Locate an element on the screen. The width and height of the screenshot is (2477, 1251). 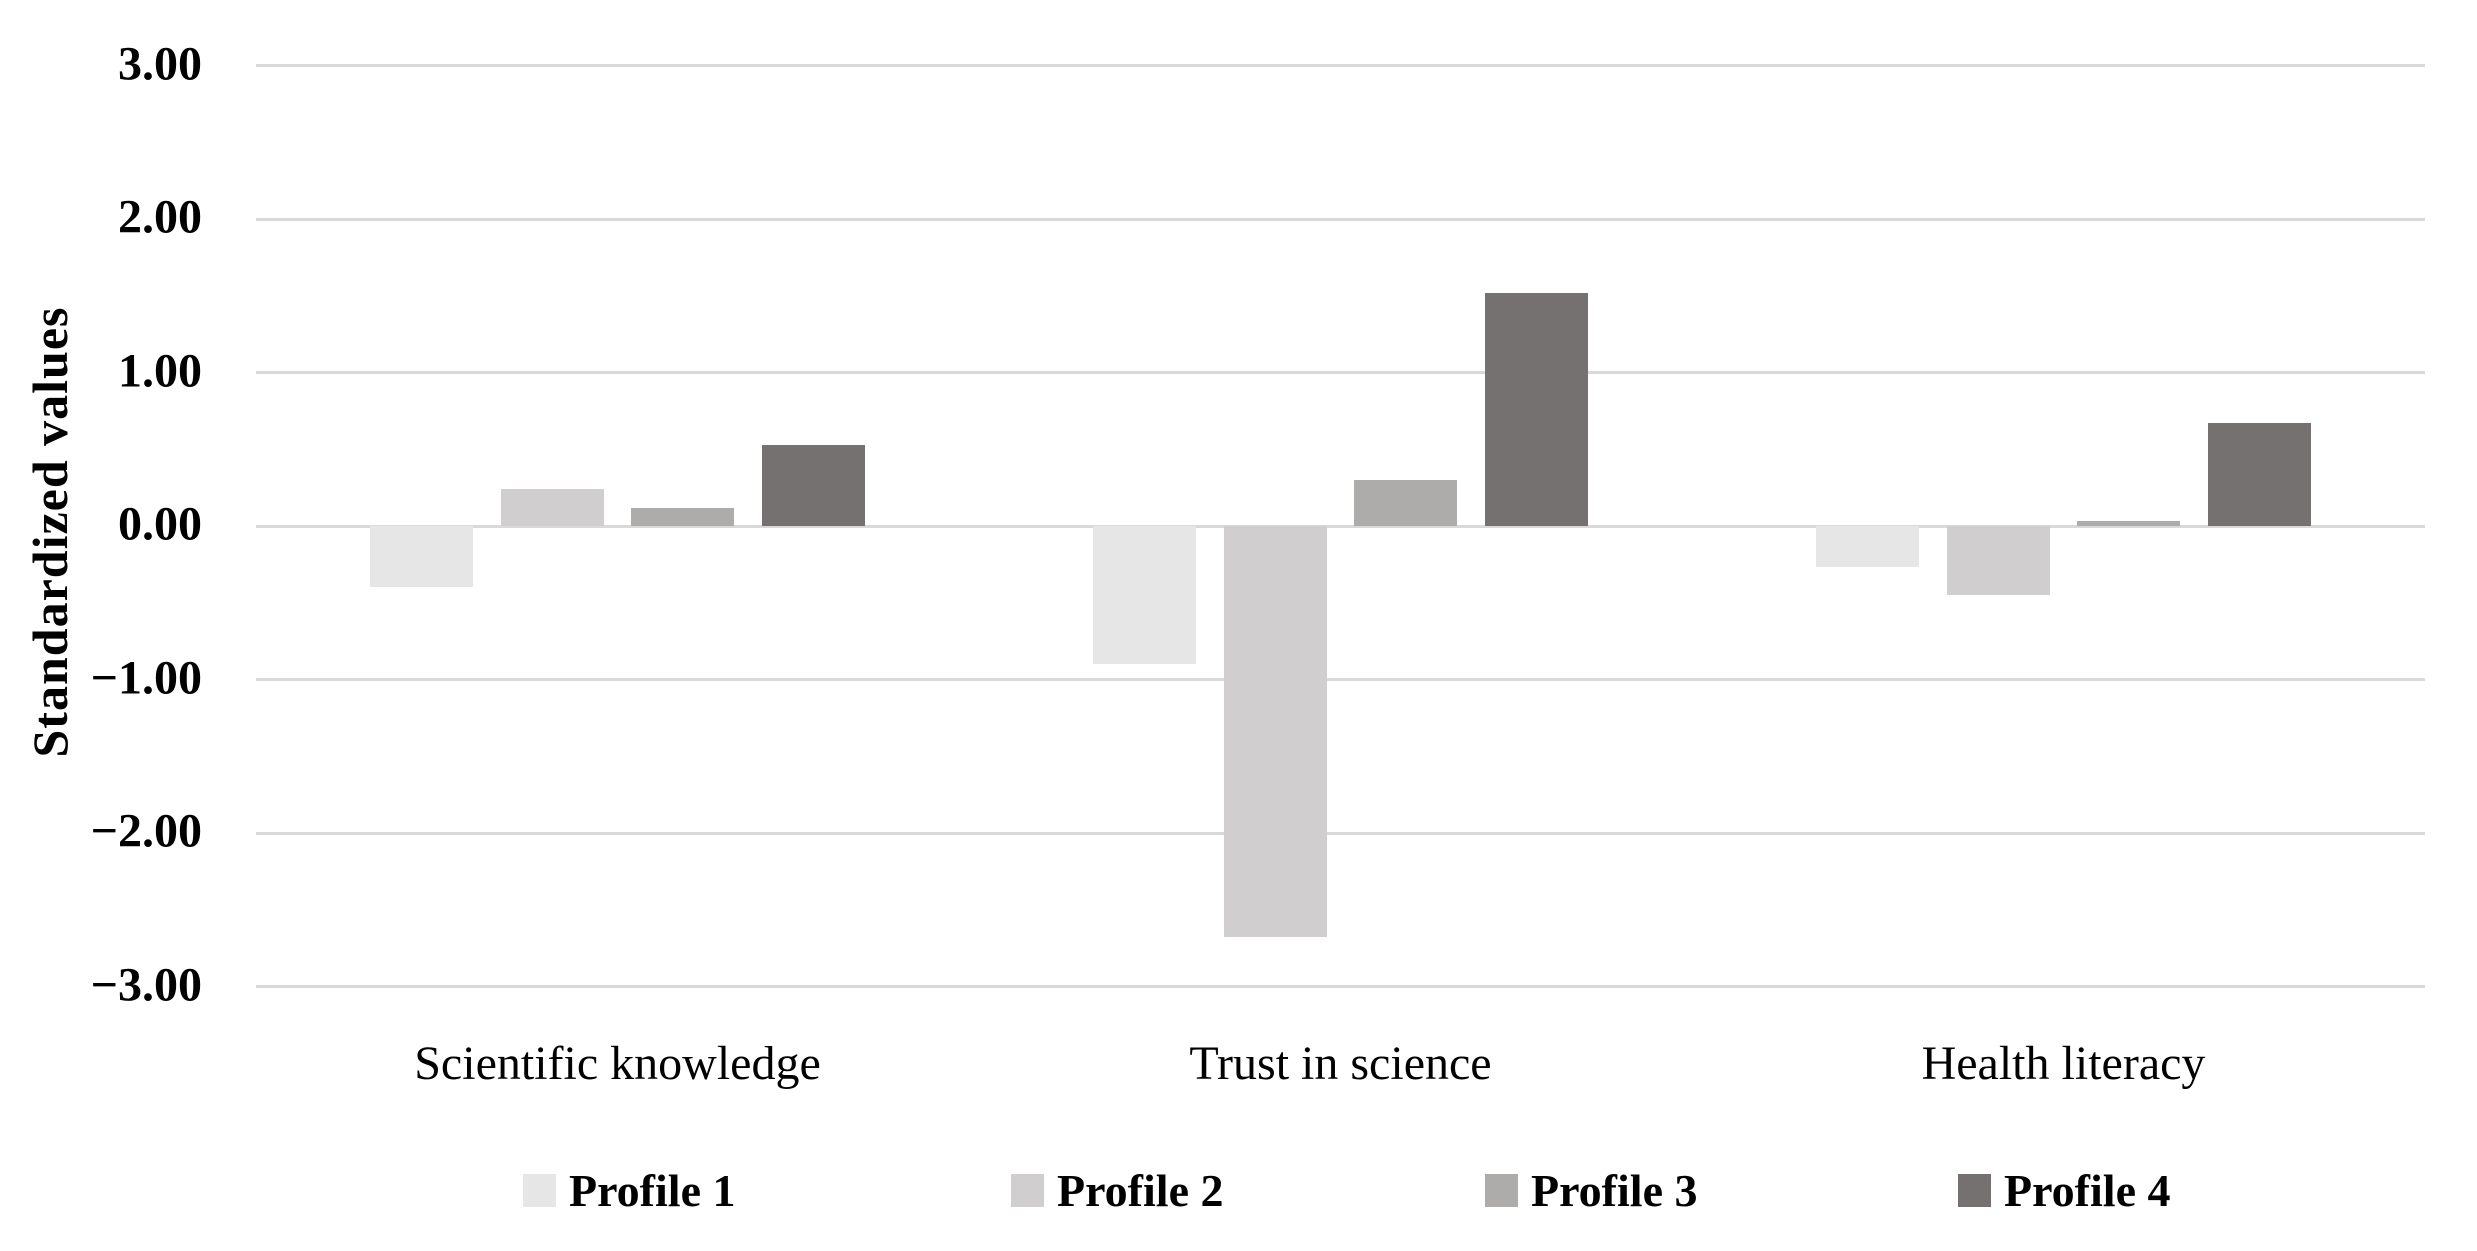
bar-profile-1-scientific-knowledge is located at coordinates (422, 557).